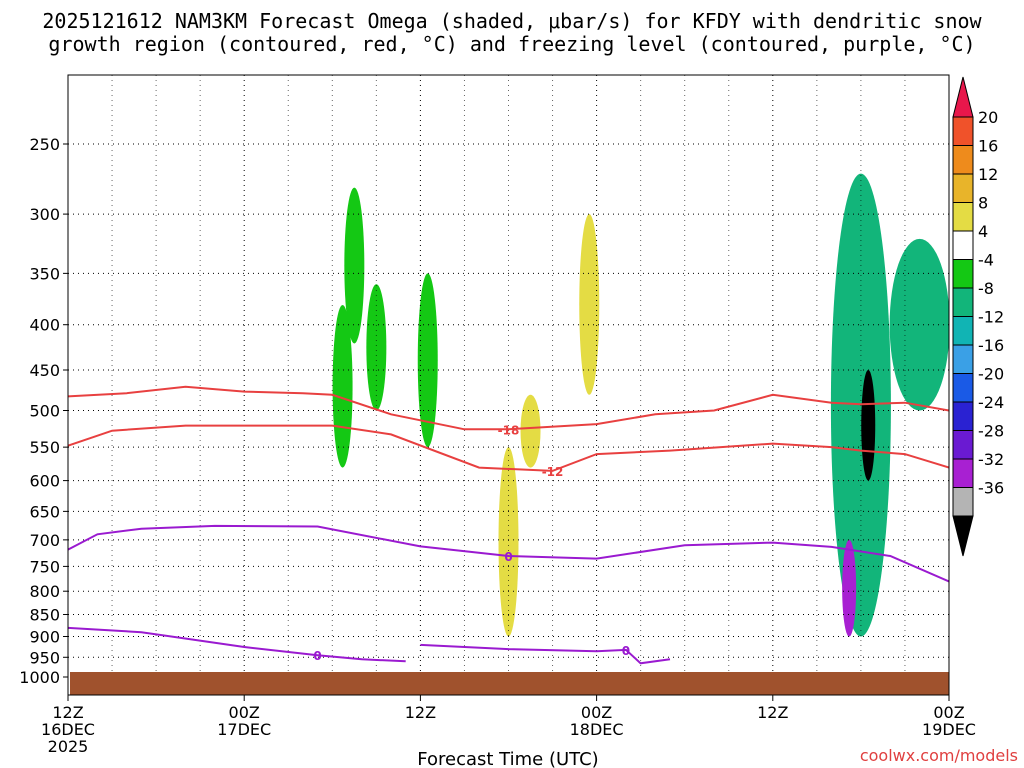  What do you see at coordinates (244, 729) in the screenshot?
I see `x-tick-label-12-1: 17DEC` at bounding box center [244, 729].